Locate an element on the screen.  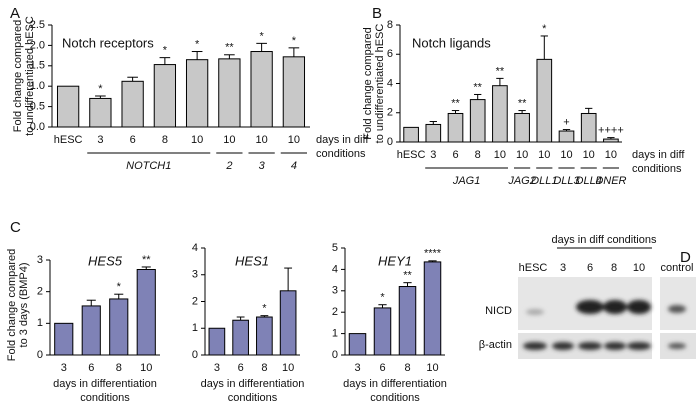
y-tick-label: 1.0 is located at coordinates (37, 86).